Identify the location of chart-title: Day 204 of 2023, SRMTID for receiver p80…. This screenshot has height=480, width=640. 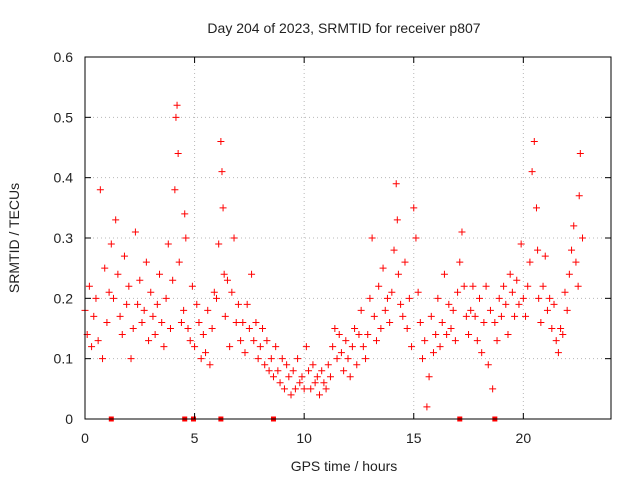
(343, 28).